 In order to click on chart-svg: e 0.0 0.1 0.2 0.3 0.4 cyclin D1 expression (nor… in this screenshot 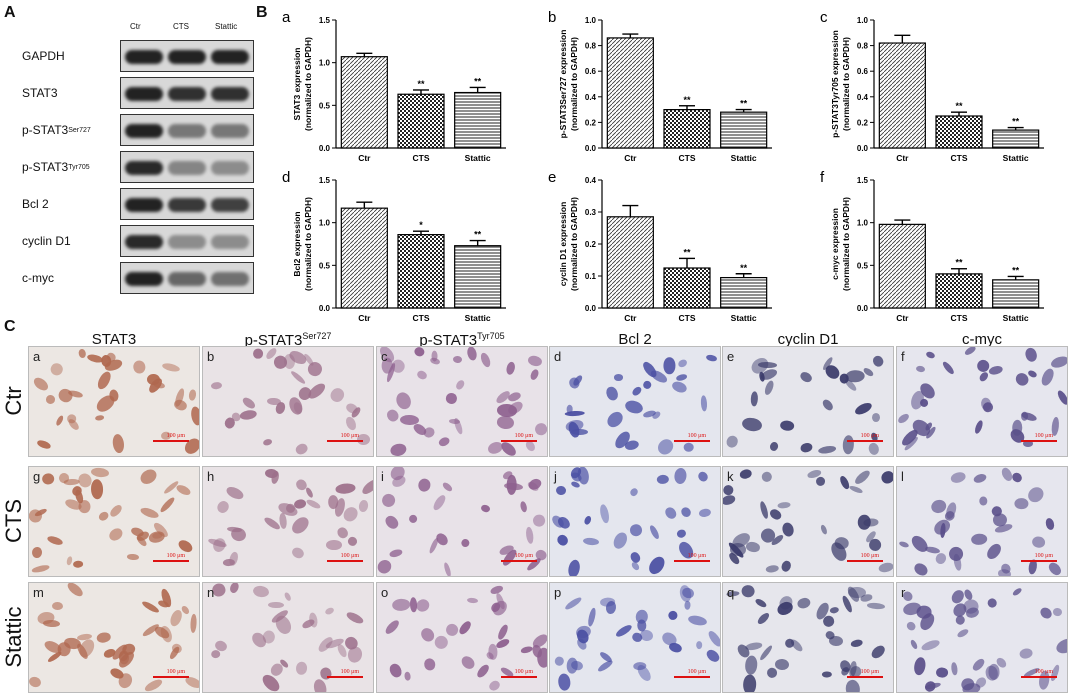, I will do `click(660, 246)`.